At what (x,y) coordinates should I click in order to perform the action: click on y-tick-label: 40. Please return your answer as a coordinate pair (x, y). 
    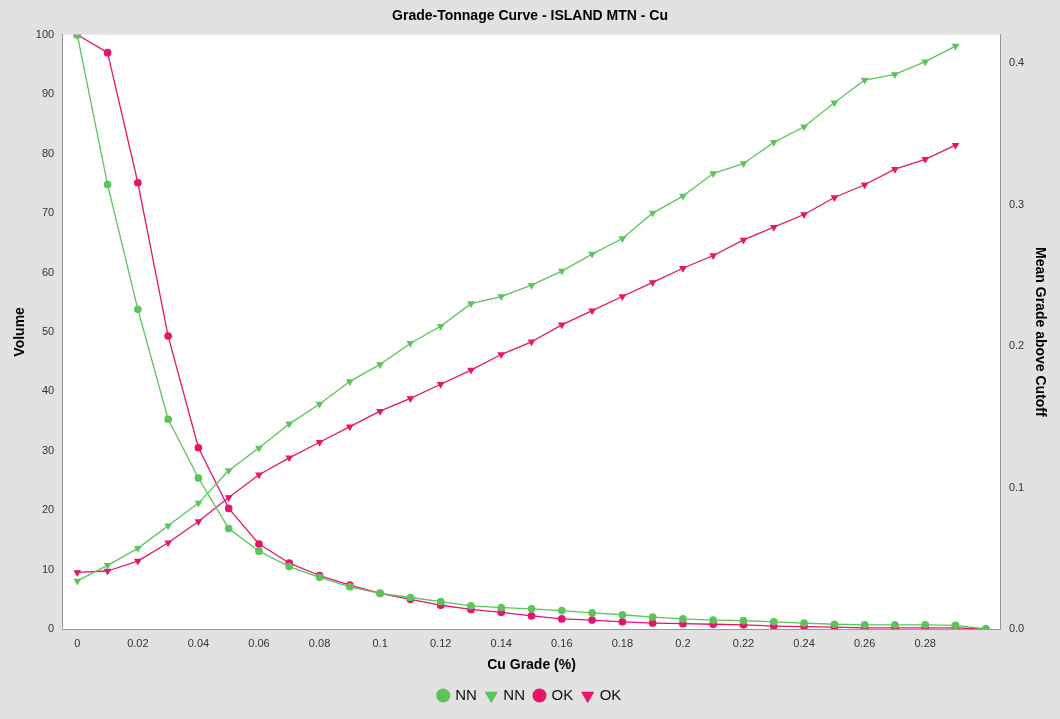
    Looking at the image, I should click on (48, 390).